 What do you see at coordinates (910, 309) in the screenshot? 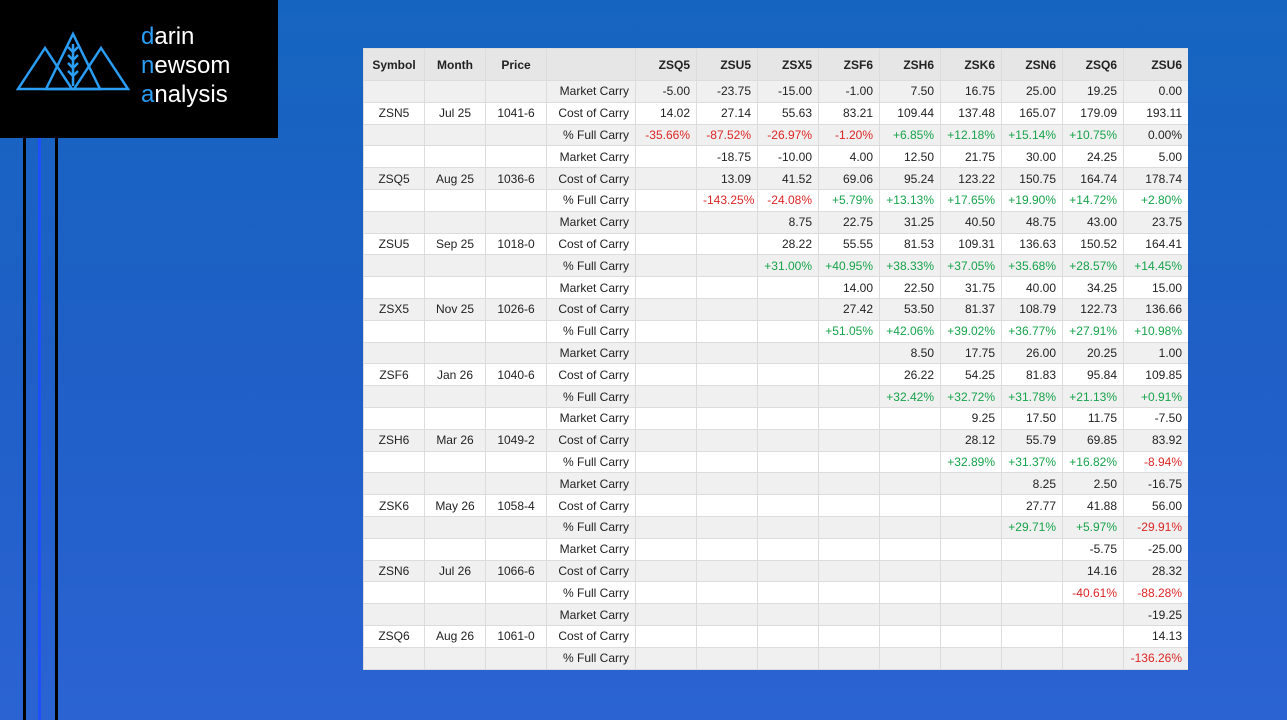
I see `value-cell: 53.50` at bounding box center [910, 309].